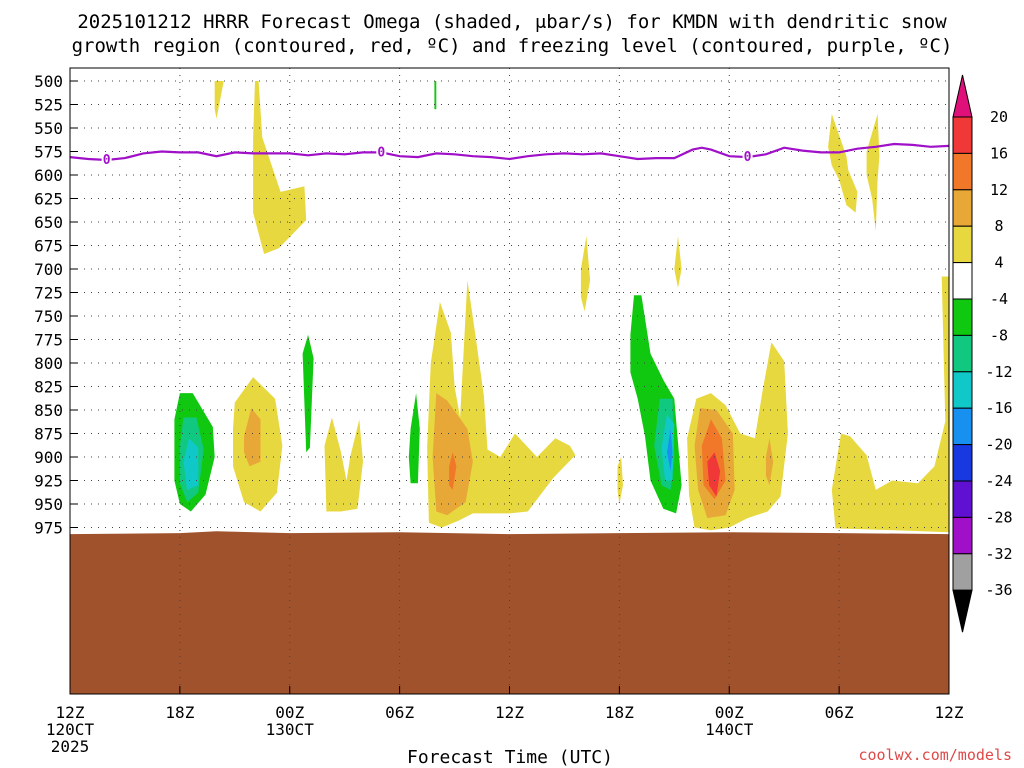 The image size is (1024, 768). What do you see at coordinates (962, 611) in the screenshot?
I see `colorbar-bottom-arrow` at bounding box center [962, 611].